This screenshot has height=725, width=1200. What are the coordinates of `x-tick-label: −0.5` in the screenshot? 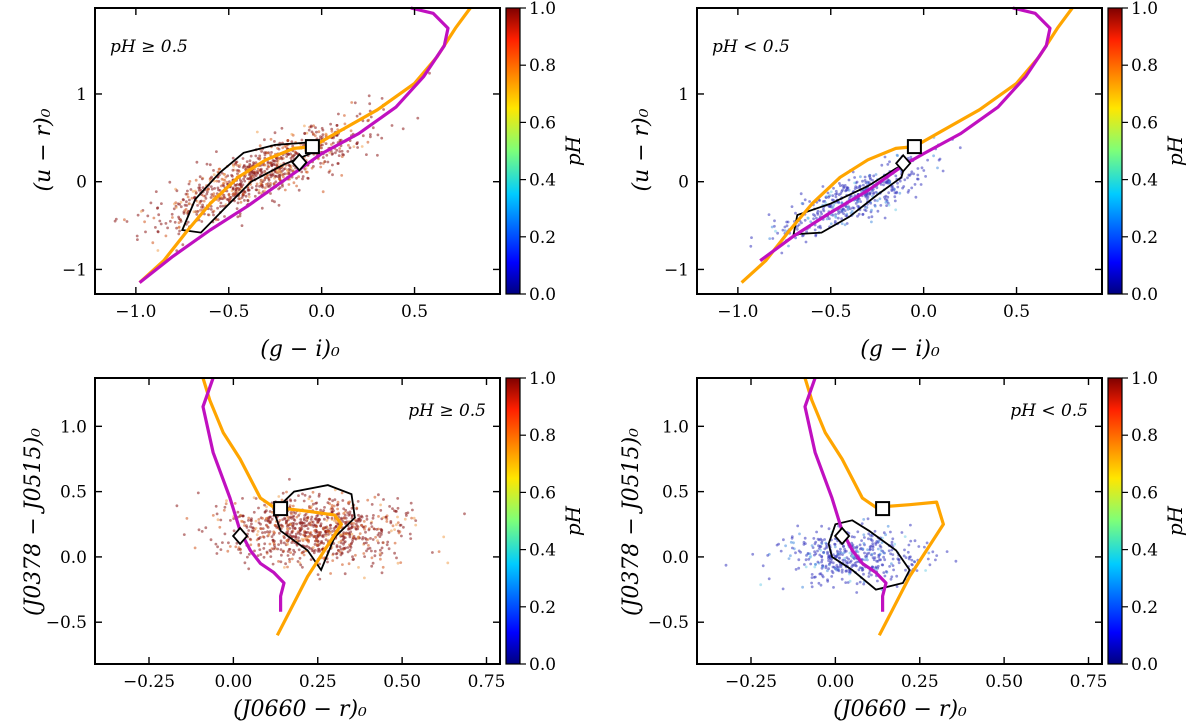 It's located at (228, 312).